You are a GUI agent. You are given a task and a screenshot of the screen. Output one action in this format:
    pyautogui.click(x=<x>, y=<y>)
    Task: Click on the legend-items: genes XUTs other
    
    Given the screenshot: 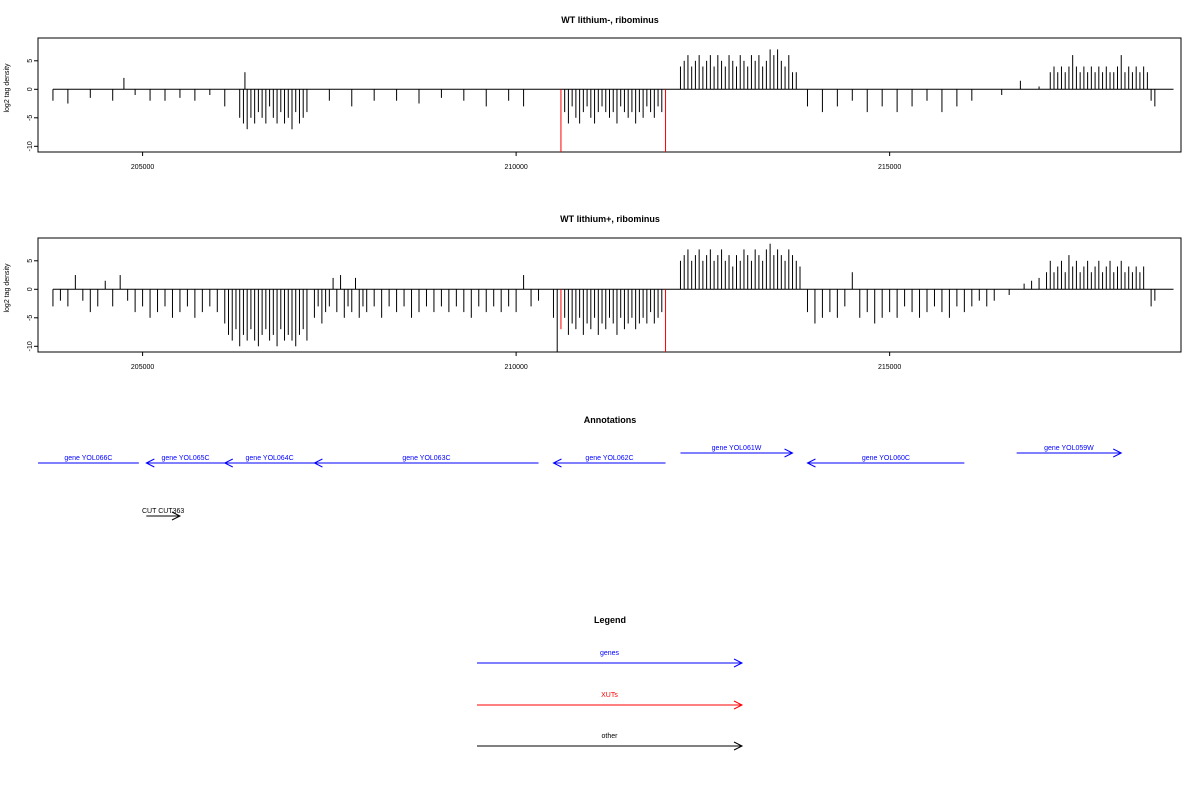 What is the action you would take?
    pyautogui.click(x=610, y=700)
    